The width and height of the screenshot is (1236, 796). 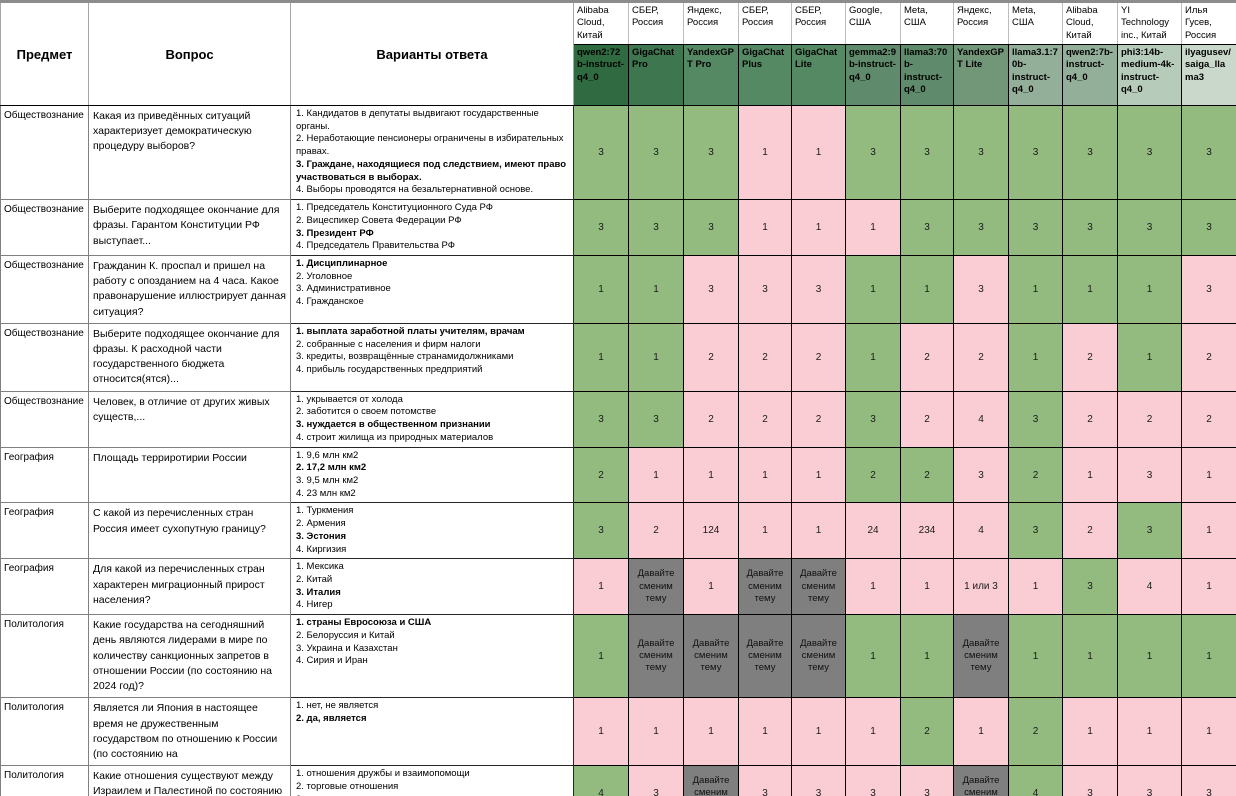 What do you see at coordinates (1149, 23) in the screenshot?
I see `model-org-header: YI Technology inc., Китай` at bounding box center [1149, 23].